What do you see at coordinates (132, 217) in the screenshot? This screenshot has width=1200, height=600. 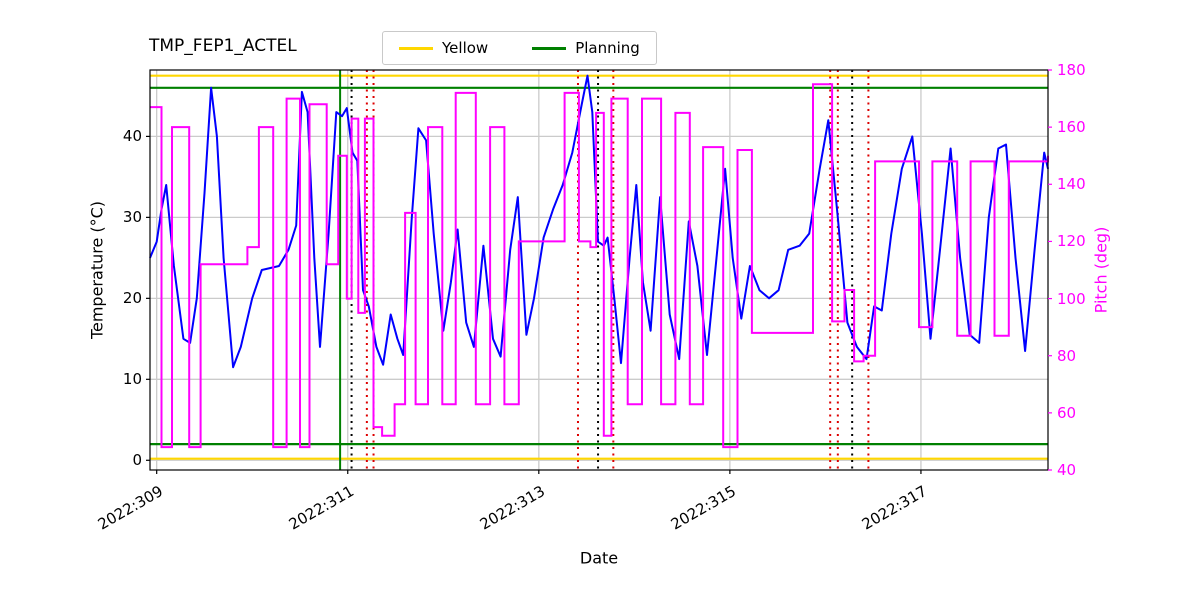 I see `y-left-tick-label: 30` at bounding box center [132, 217].